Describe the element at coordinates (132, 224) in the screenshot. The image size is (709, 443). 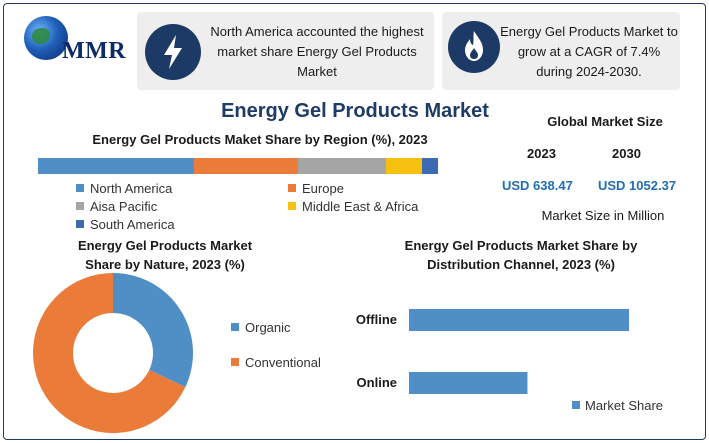
I see `legend-label: South America` at that location.